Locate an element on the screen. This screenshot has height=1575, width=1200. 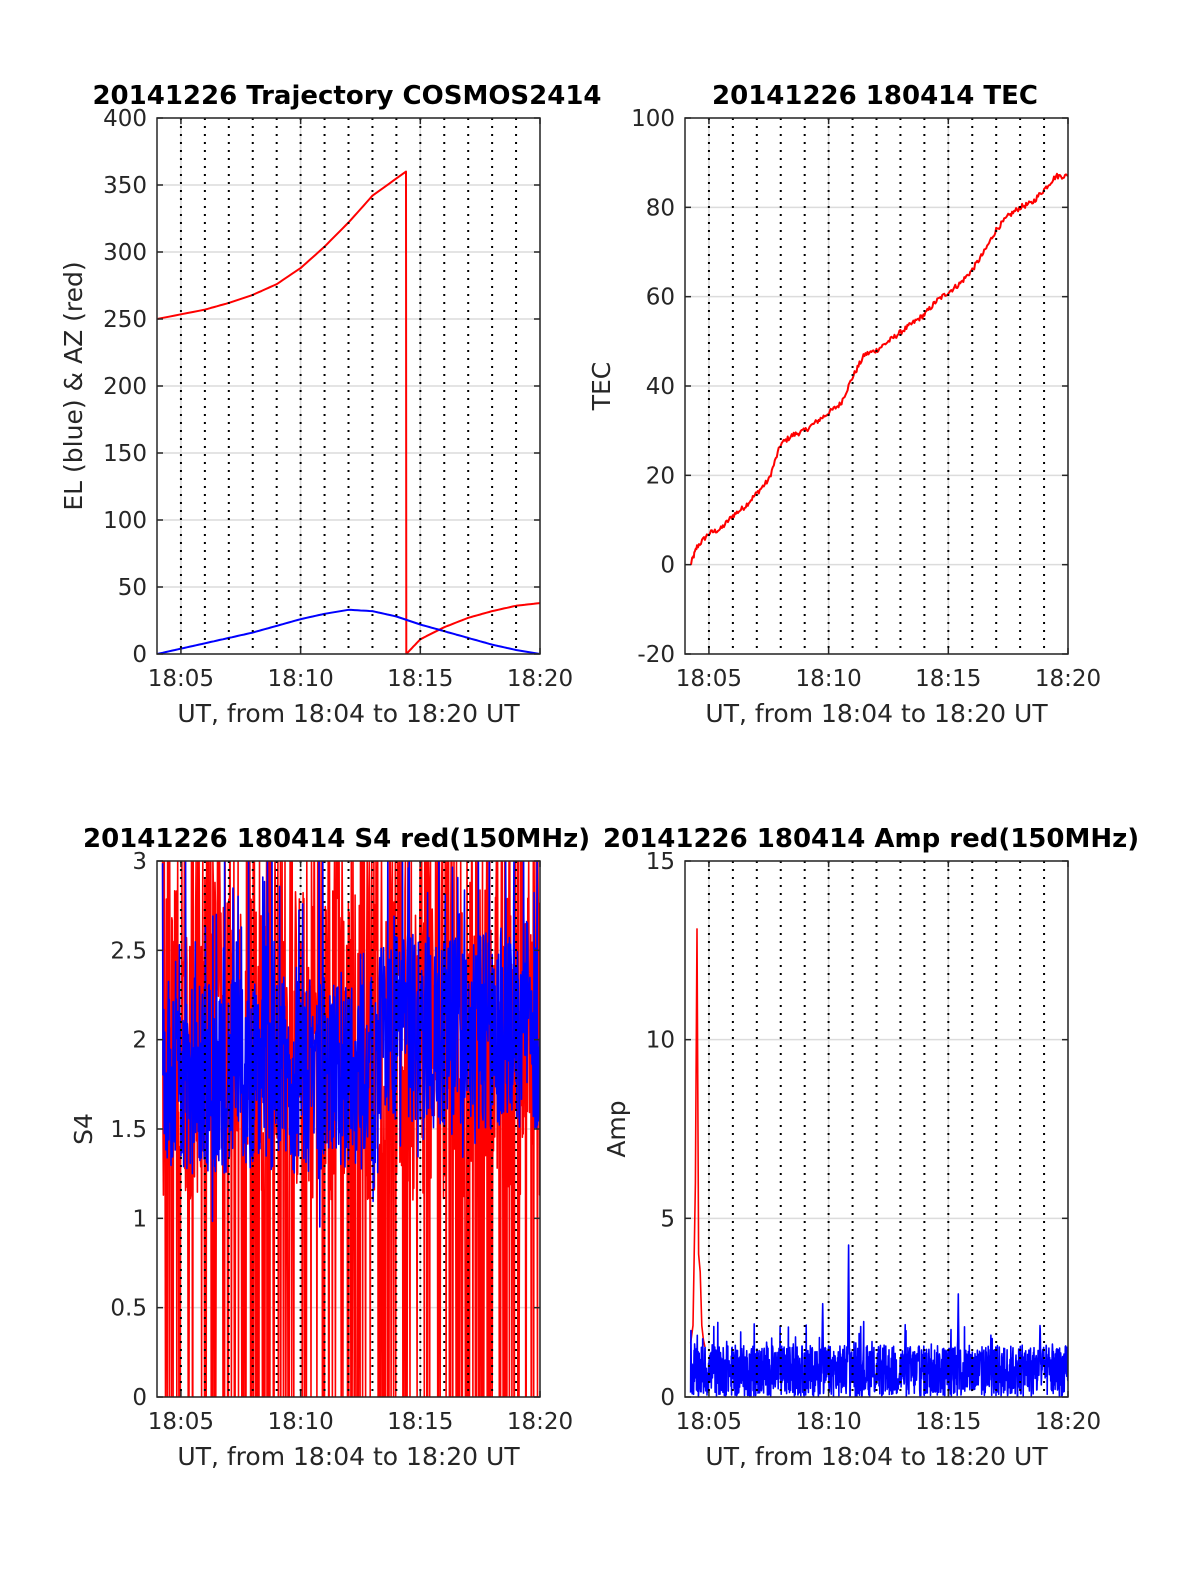
y-tick-label: 80 is located at coordinates (660, 208).